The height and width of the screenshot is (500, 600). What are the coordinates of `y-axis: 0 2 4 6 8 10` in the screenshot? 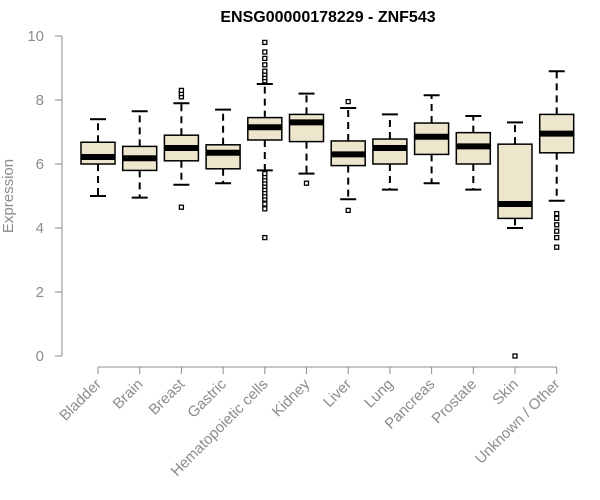 It's located at (45, 196).